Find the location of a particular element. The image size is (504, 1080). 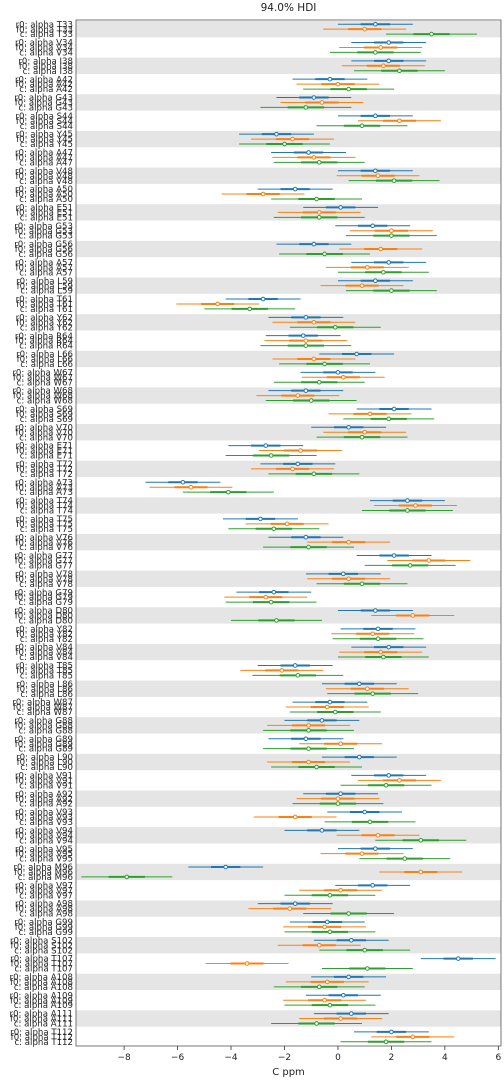

row-label: c: alpha G89 is located at coordinates (46, 750).